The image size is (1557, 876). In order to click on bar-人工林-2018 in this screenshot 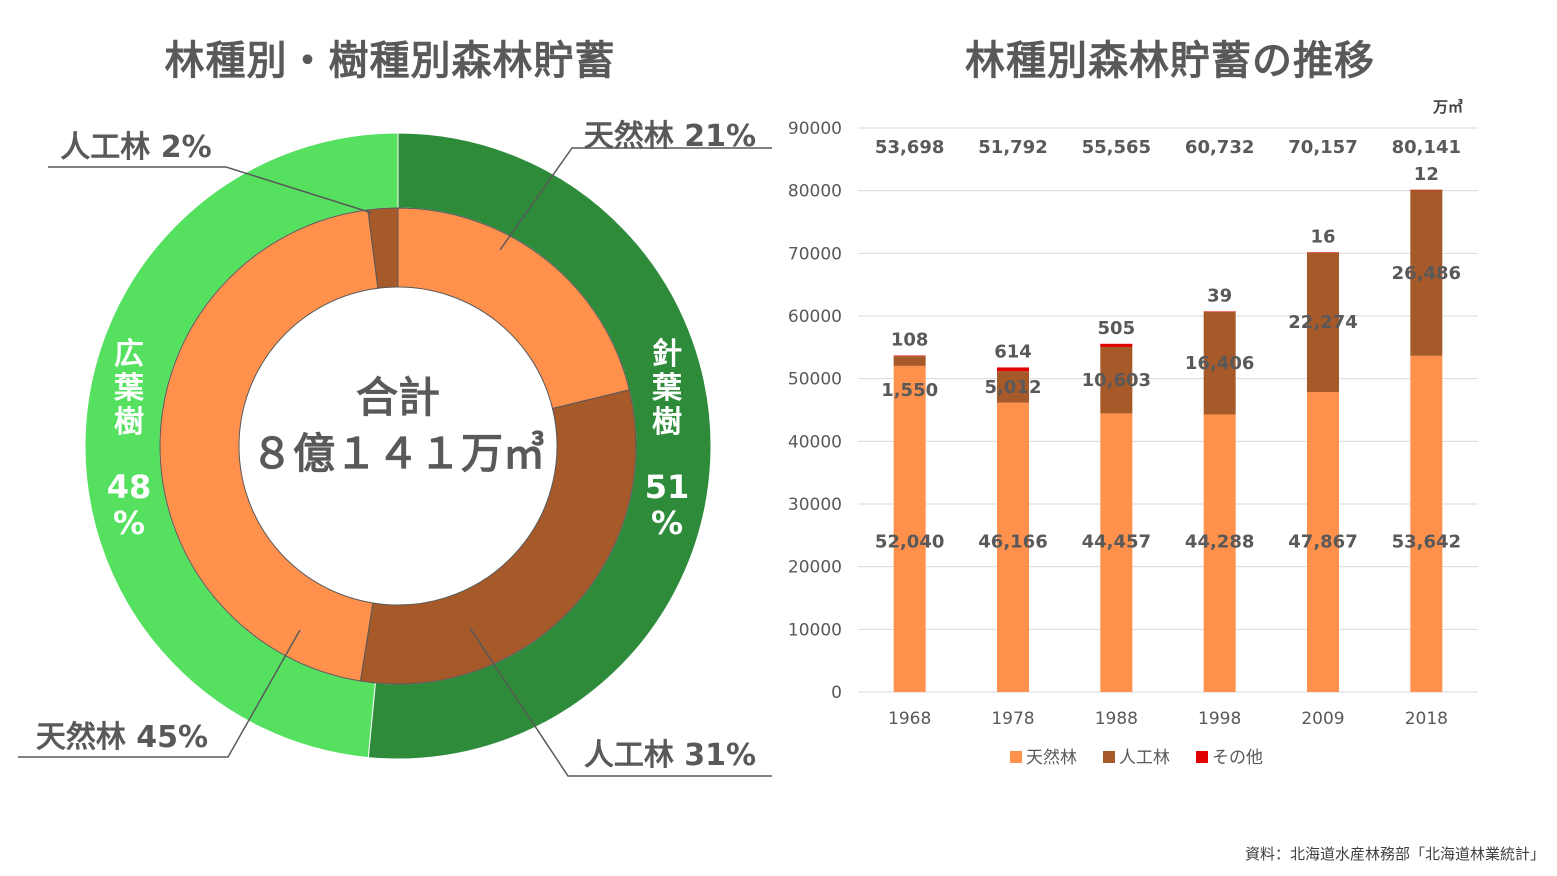, I will do `click(1426, 272)`.